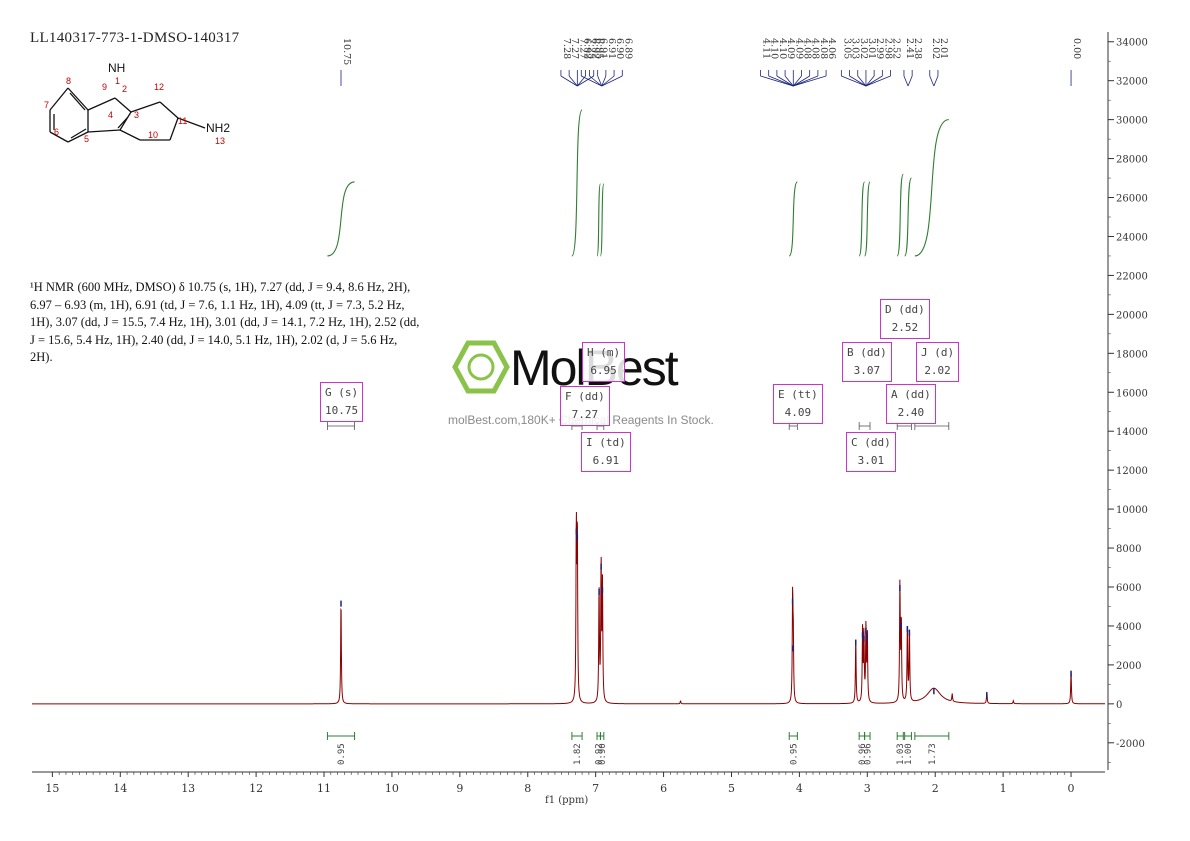  What do you see at coordinates (867, 788) in the screenshot?
I see `x-tick-label: 3` at bounding box center [867, 788].